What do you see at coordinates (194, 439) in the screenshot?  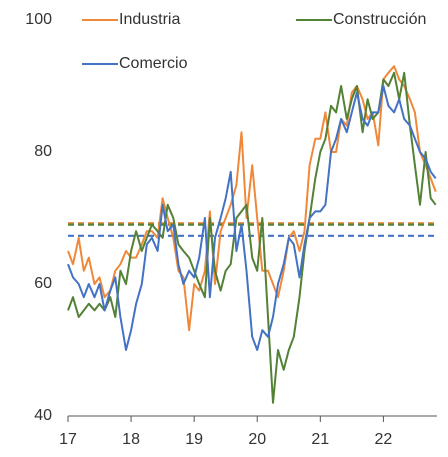 I see `x-tick-label: 19` at bounding box center [194, 439].